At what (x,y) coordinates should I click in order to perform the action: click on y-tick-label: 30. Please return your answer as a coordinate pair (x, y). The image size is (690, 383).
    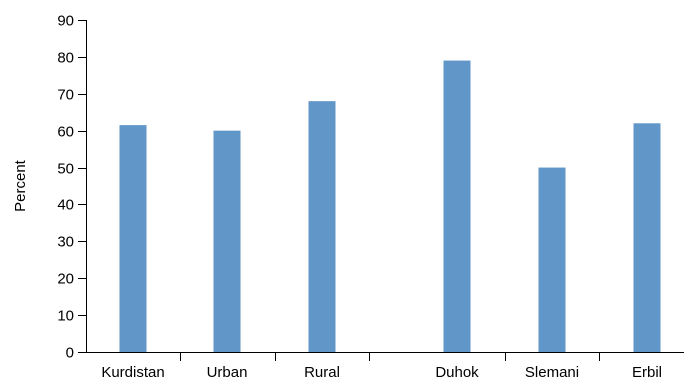
    Looking at the image, I should click on (65, 242).